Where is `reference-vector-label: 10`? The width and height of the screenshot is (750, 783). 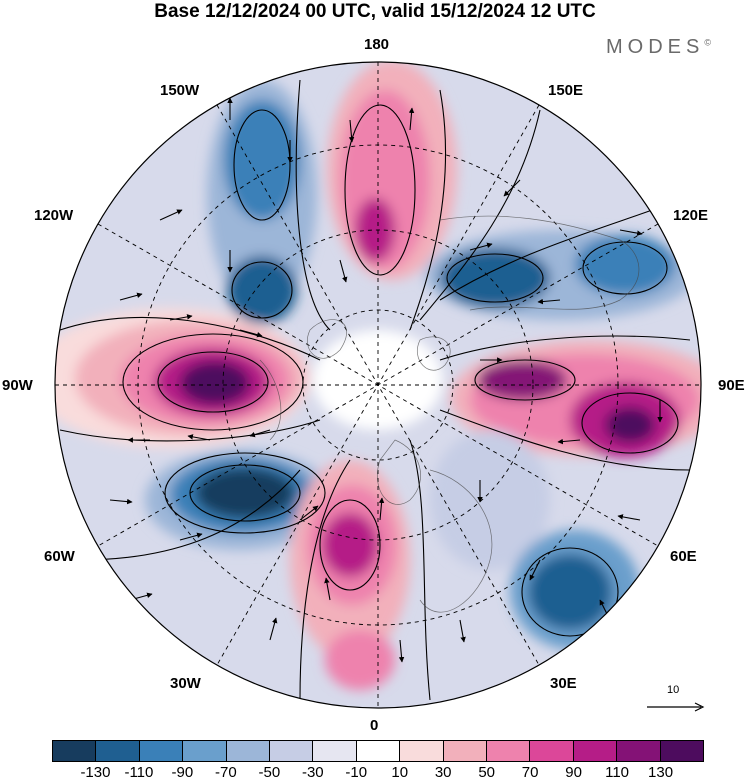
reference-vector-label: 10 is located at coordinates (673, 690).